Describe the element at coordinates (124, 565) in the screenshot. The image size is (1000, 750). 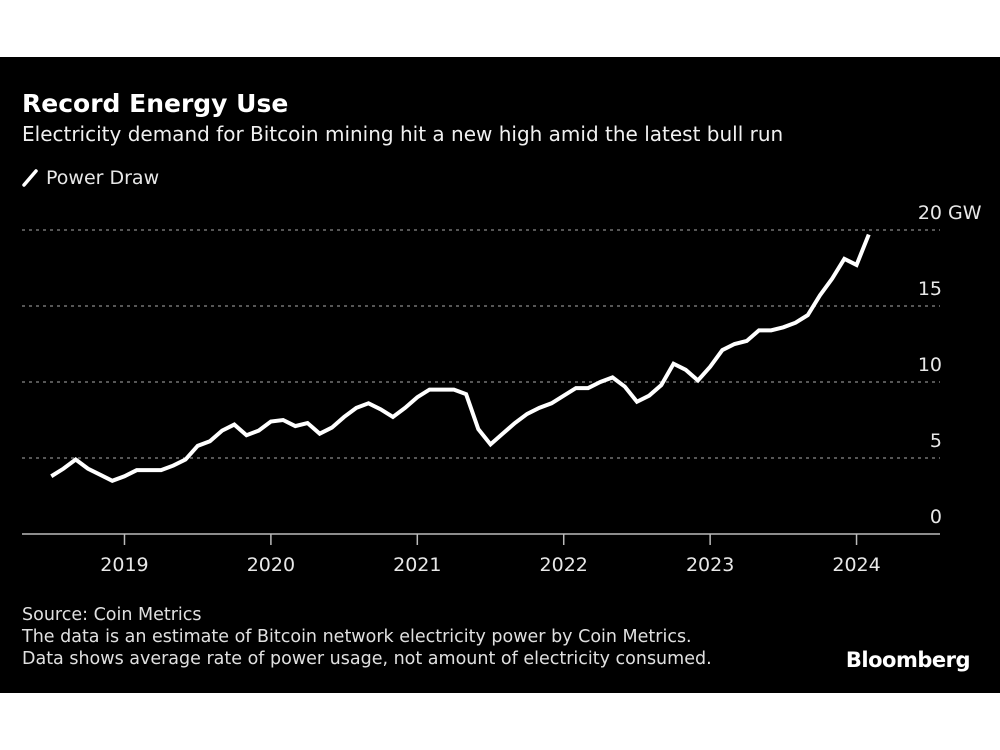
I see `x-tick-label: 2019` at that location.